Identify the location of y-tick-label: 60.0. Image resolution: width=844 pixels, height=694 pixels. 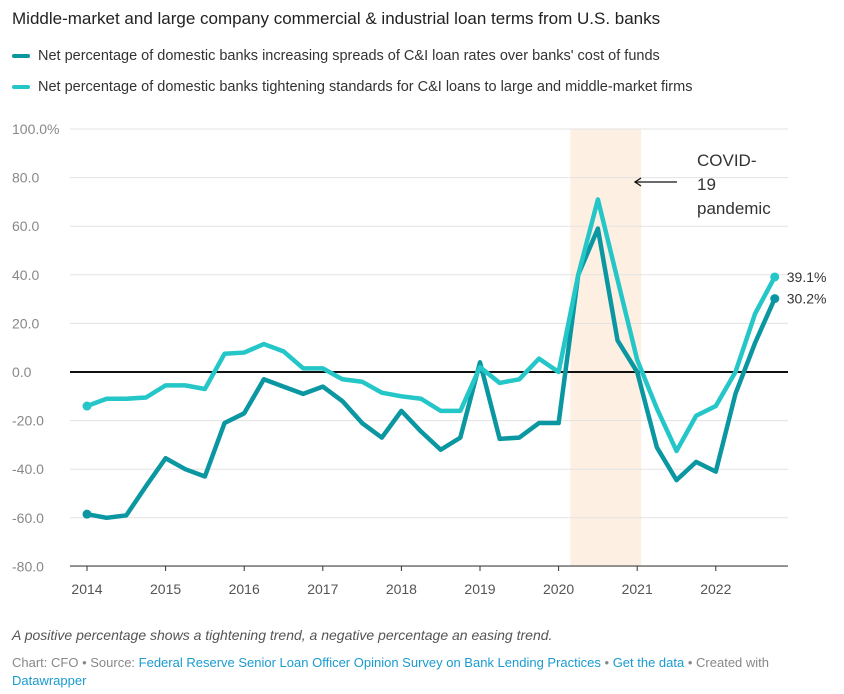
(25, 226).